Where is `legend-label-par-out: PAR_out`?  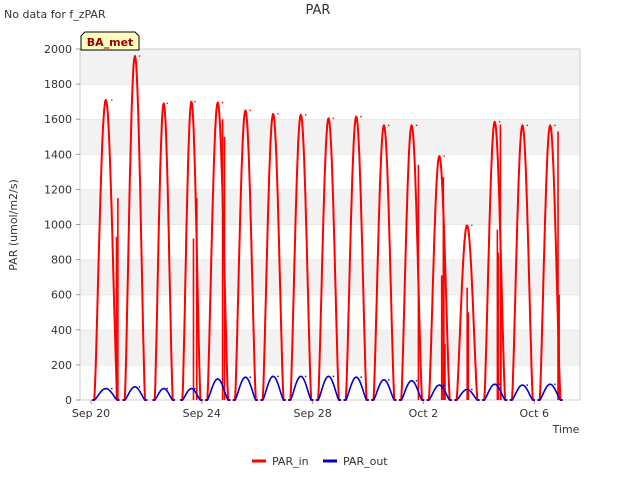 legend-label-par-out: PAR_out is located at coordinates (365, 461).